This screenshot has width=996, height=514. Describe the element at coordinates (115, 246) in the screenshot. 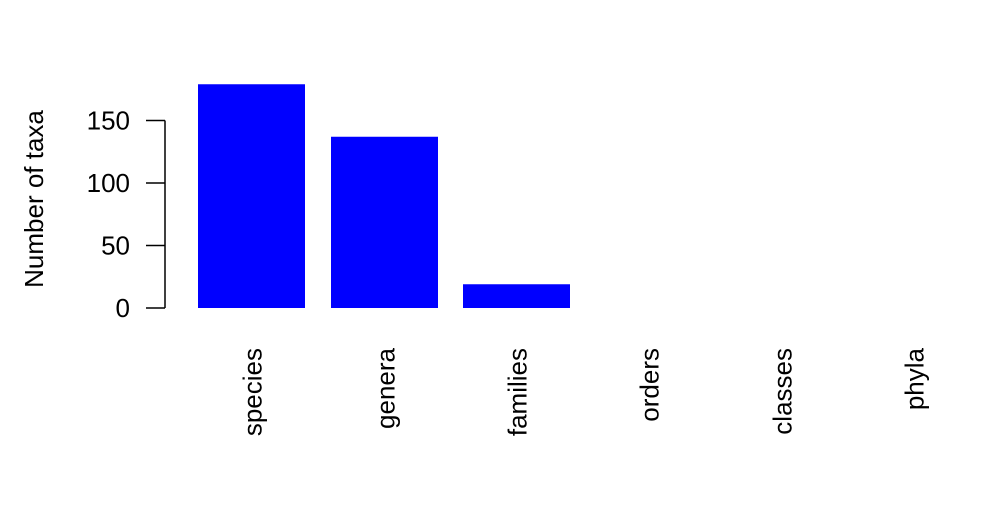

I see `y-tick-label: 50` at that location.